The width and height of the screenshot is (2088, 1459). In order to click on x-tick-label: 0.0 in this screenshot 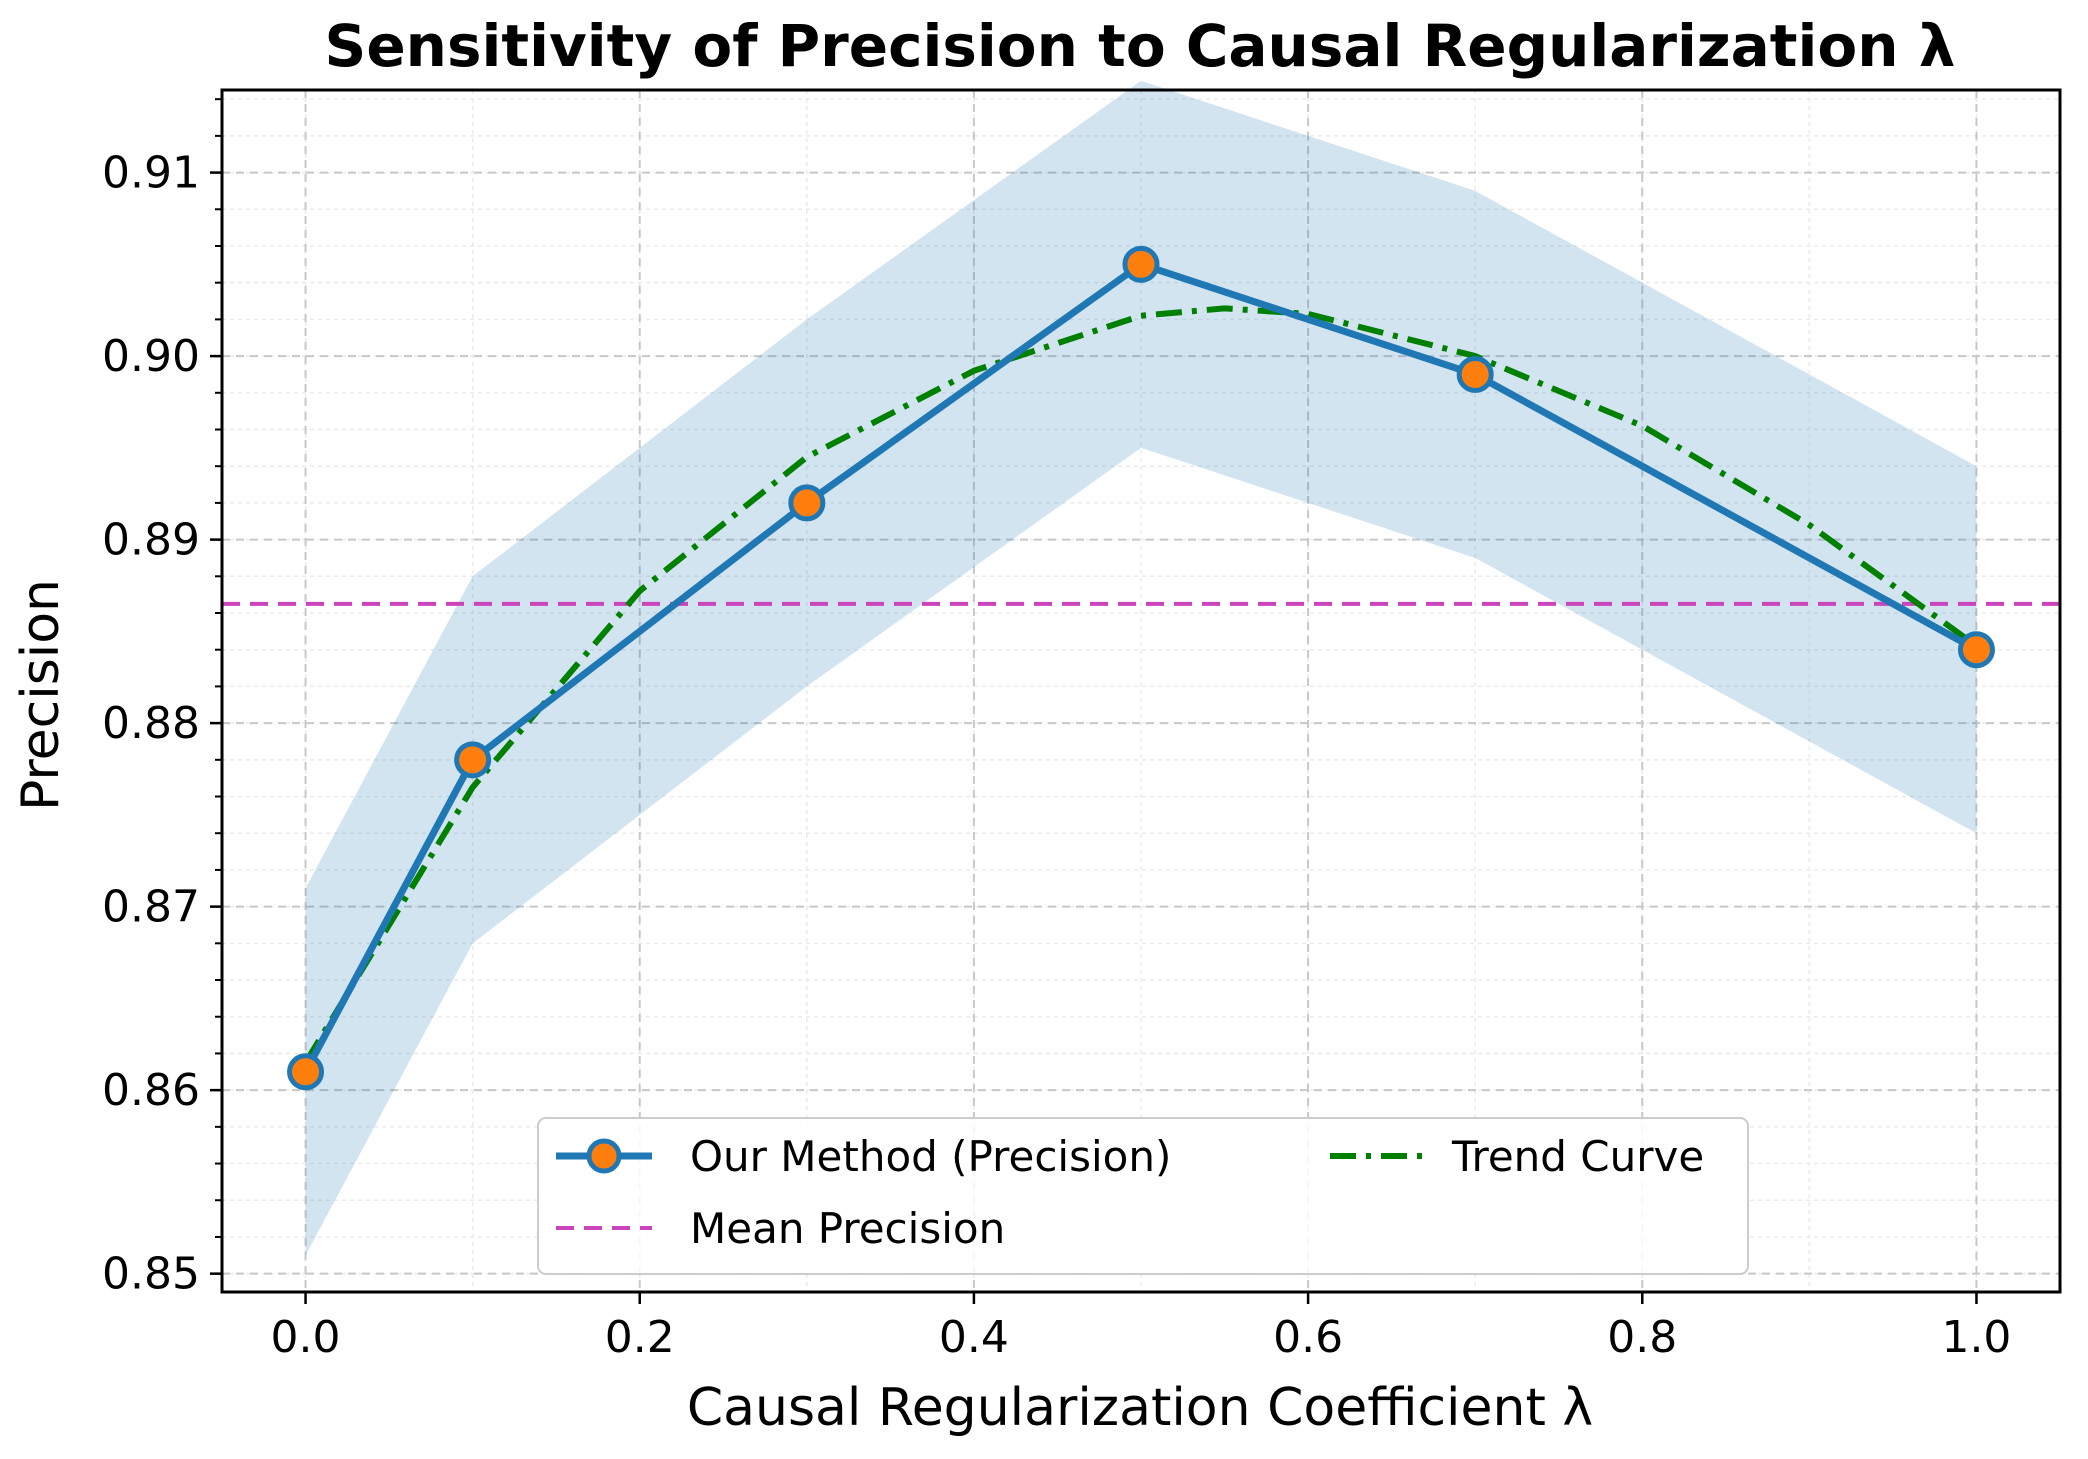, I will do `click(306, 1337)`.